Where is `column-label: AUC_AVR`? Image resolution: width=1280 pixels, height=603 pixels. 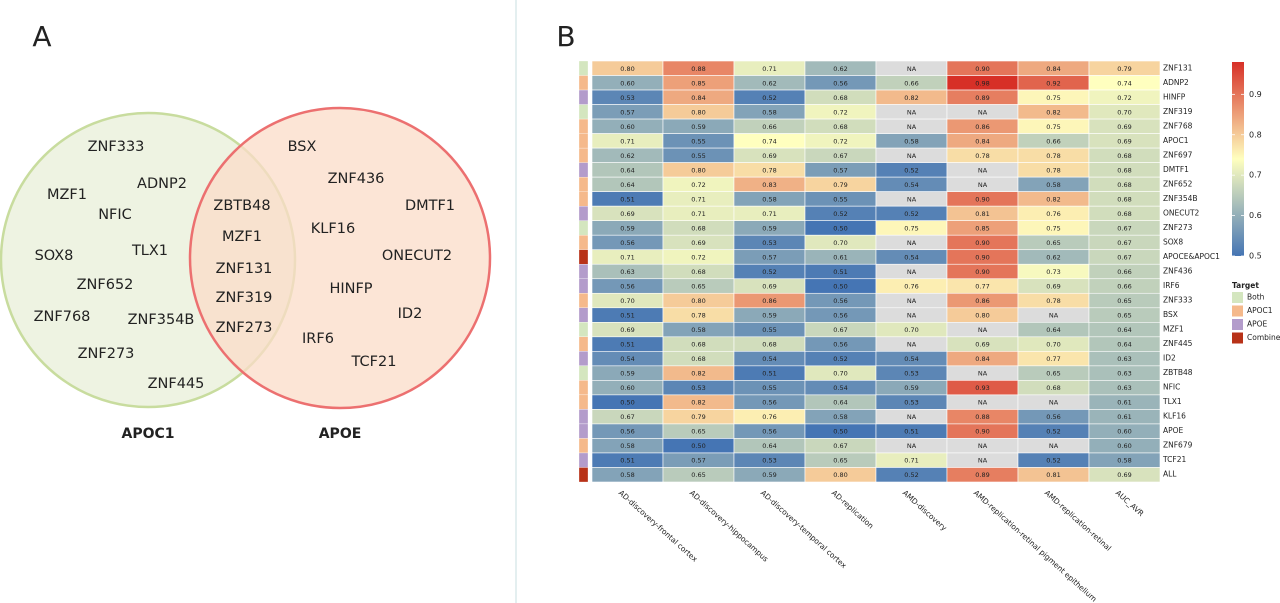 column-label: AUC_AVR is located at coordinates (1130, 503).